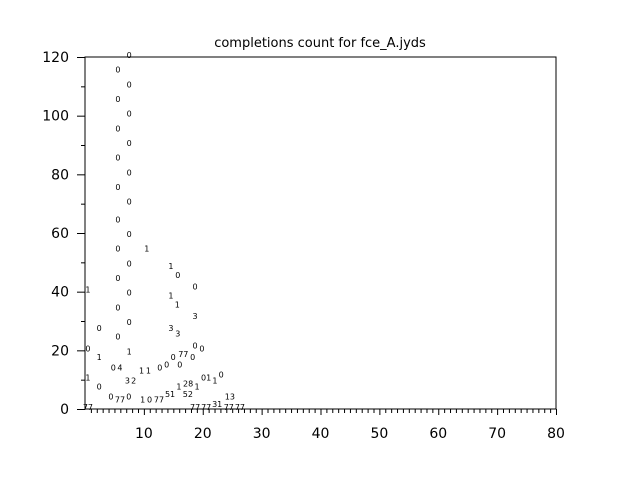 The height and width of the screenshot is (484, 640). What do you see at coordinates (203, 434) in the screenshot?
I see `x-tick-label: 20` at bounding box center [203, 434].